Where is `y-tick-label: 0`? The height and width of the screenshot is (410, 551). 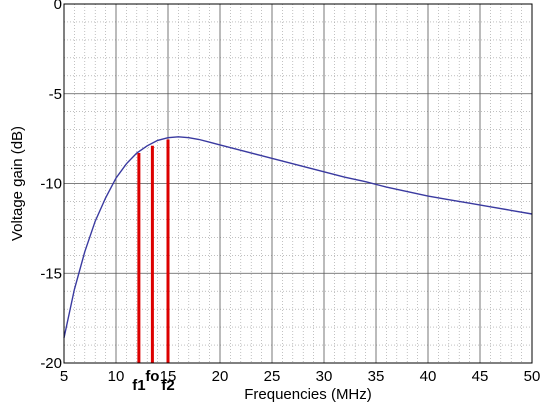 y-tick-label: 0 is located at coordinates (58, 6).